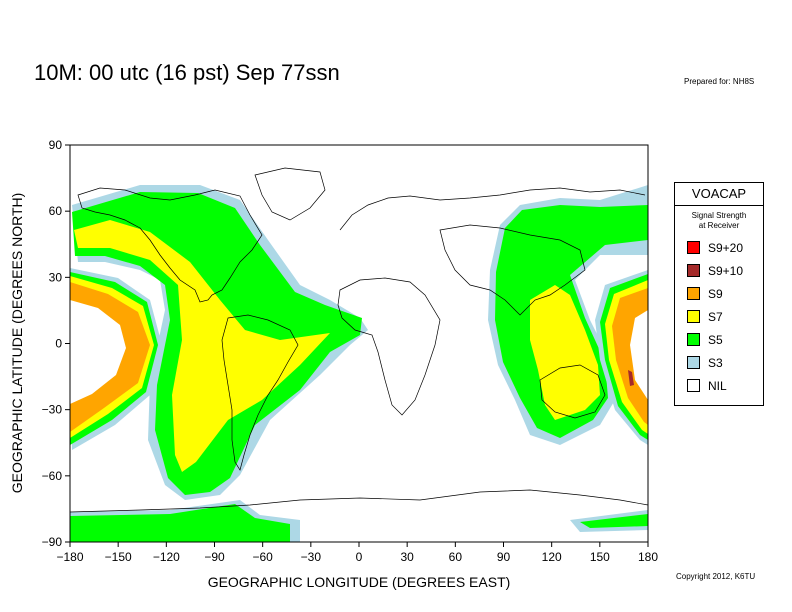  I want to click on land-asia, so click(512, 270).